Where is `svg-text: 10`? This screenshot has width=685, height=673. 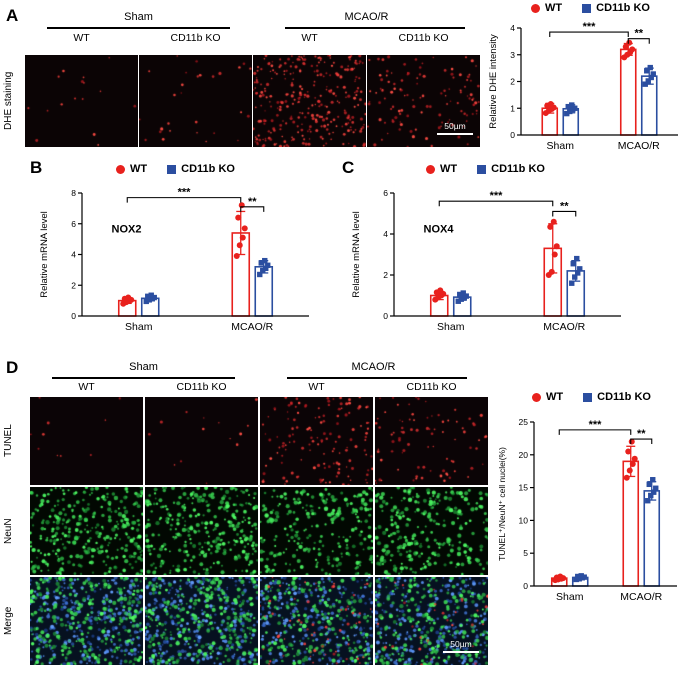 svg-text: 10 is located at coordinates (524, 520).